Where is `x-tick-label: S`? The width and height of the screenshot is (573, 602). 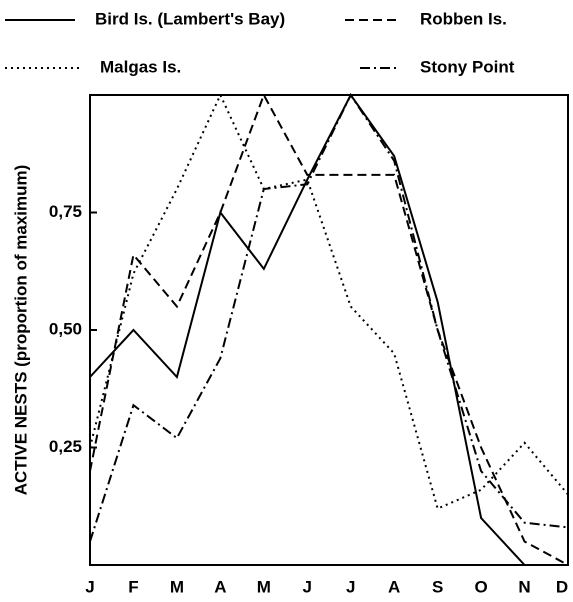
x-tick-label: S is located at coordinates (437, 586).